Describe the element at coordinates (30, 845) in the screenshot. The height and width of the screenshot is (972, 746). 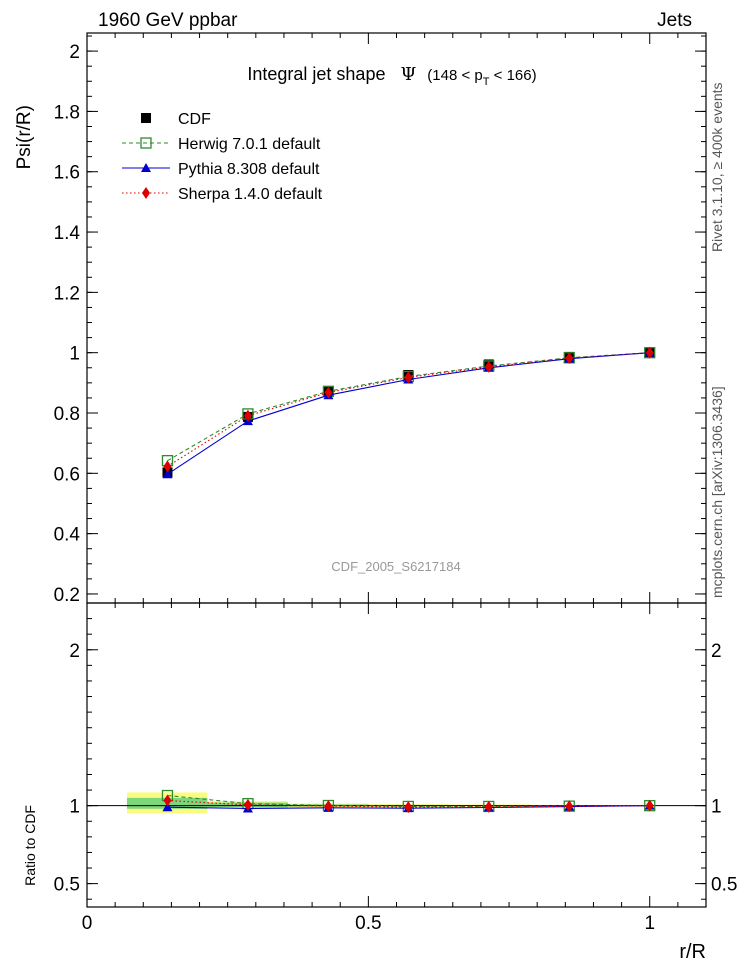
I see `ratio-ylabel: Ratio to CDF` at that location.